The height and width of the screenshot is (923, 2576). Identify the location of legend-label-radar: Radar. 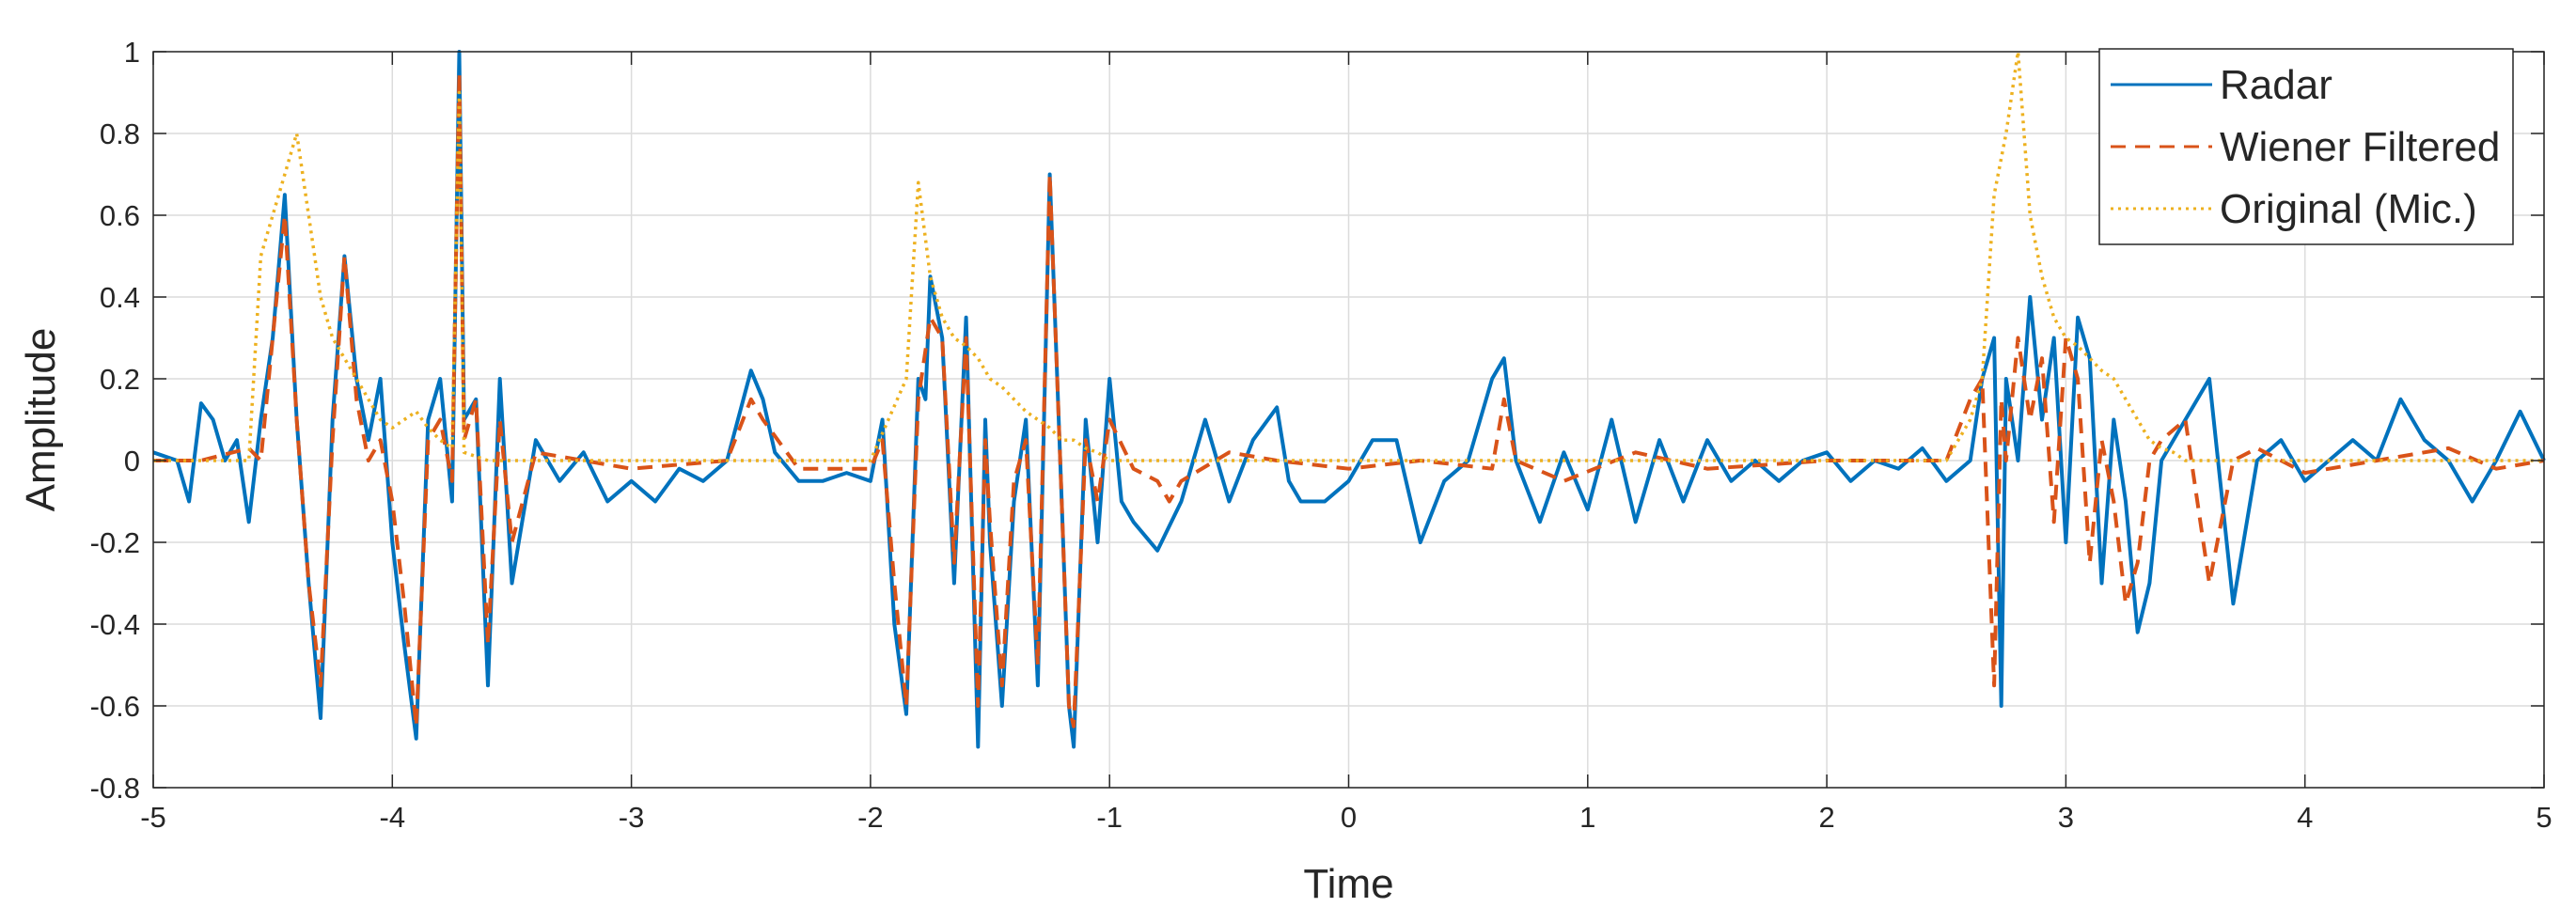
(2276, 85).